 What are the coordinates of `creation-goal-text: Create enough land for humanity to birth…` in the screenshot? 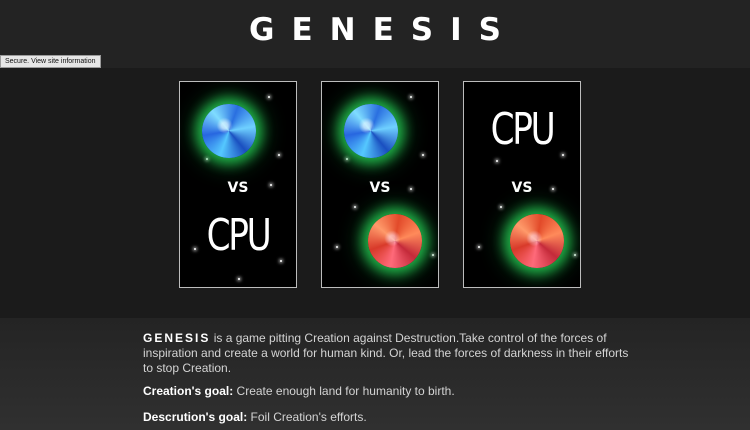 It's located at (344, 391).